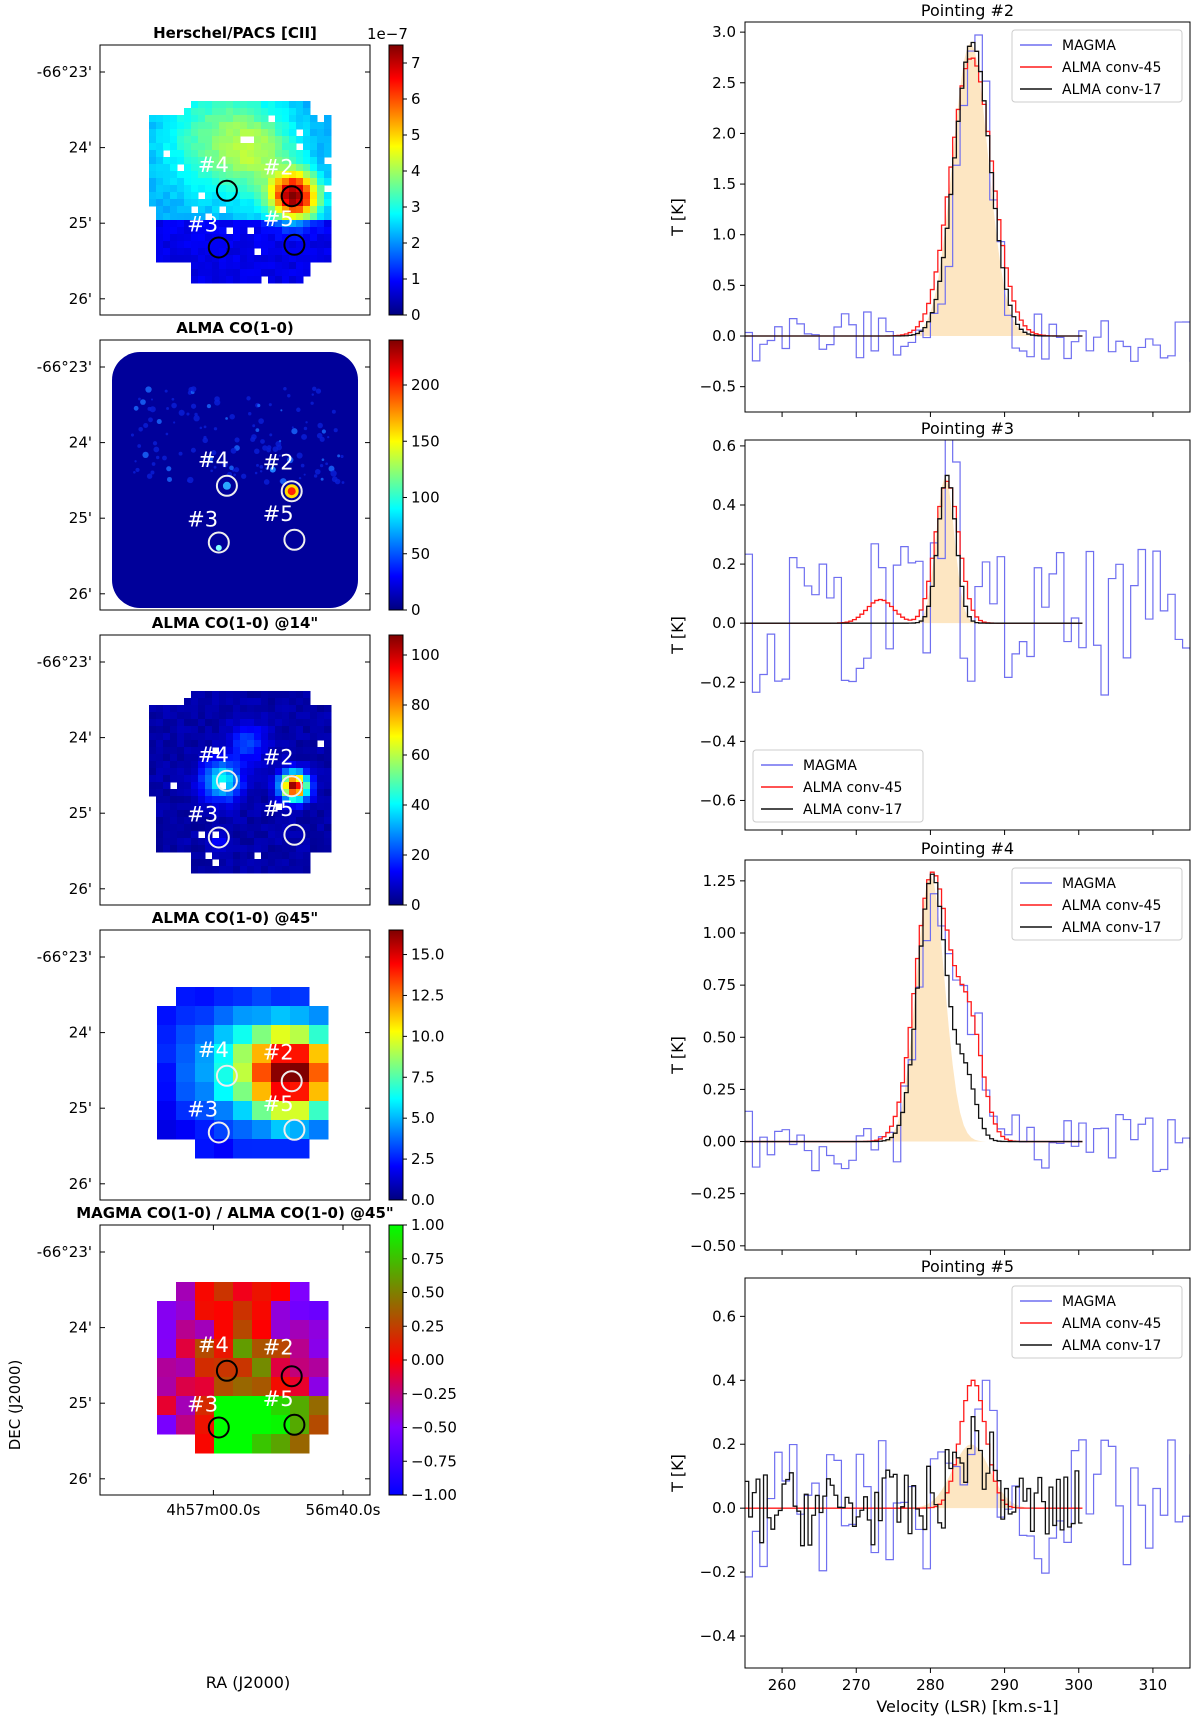 This screenshot has height=1720, width=1200. What do you see at coordinates (967, 1478) in the screenshot?
I see `series-magma` at bounding box center [967, 1478].